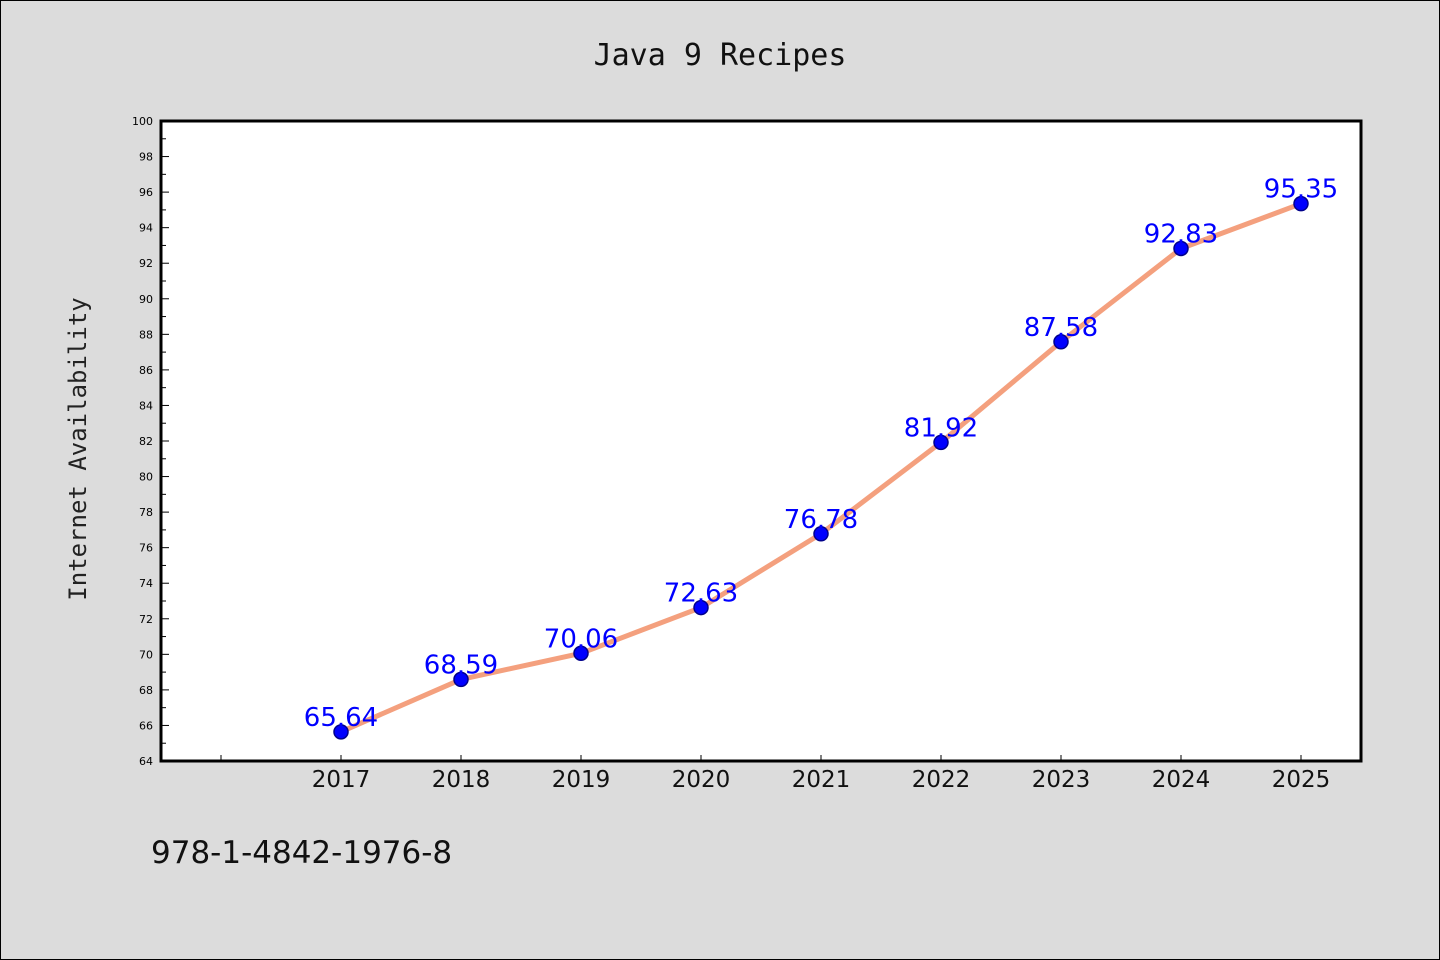 This screenshot has height=960, width=1440. I want to click on x-tick-label: 2025, so click(1301, 780).